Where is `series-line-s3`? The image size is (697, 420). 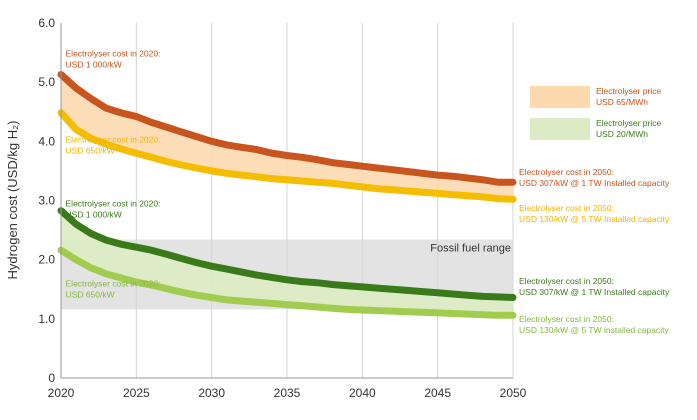
series-line-s3 is located at coordinates (287, 254).